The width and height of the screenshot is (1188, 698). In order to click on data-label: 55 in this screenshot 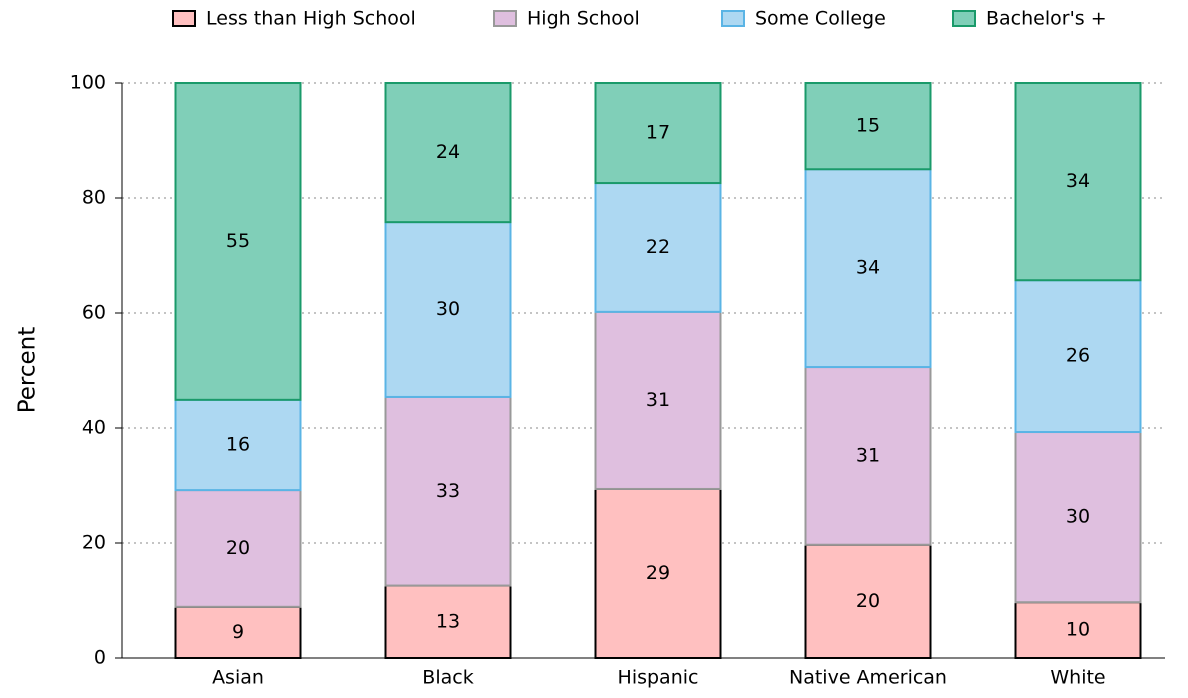, I will do `click(238, 241)`.